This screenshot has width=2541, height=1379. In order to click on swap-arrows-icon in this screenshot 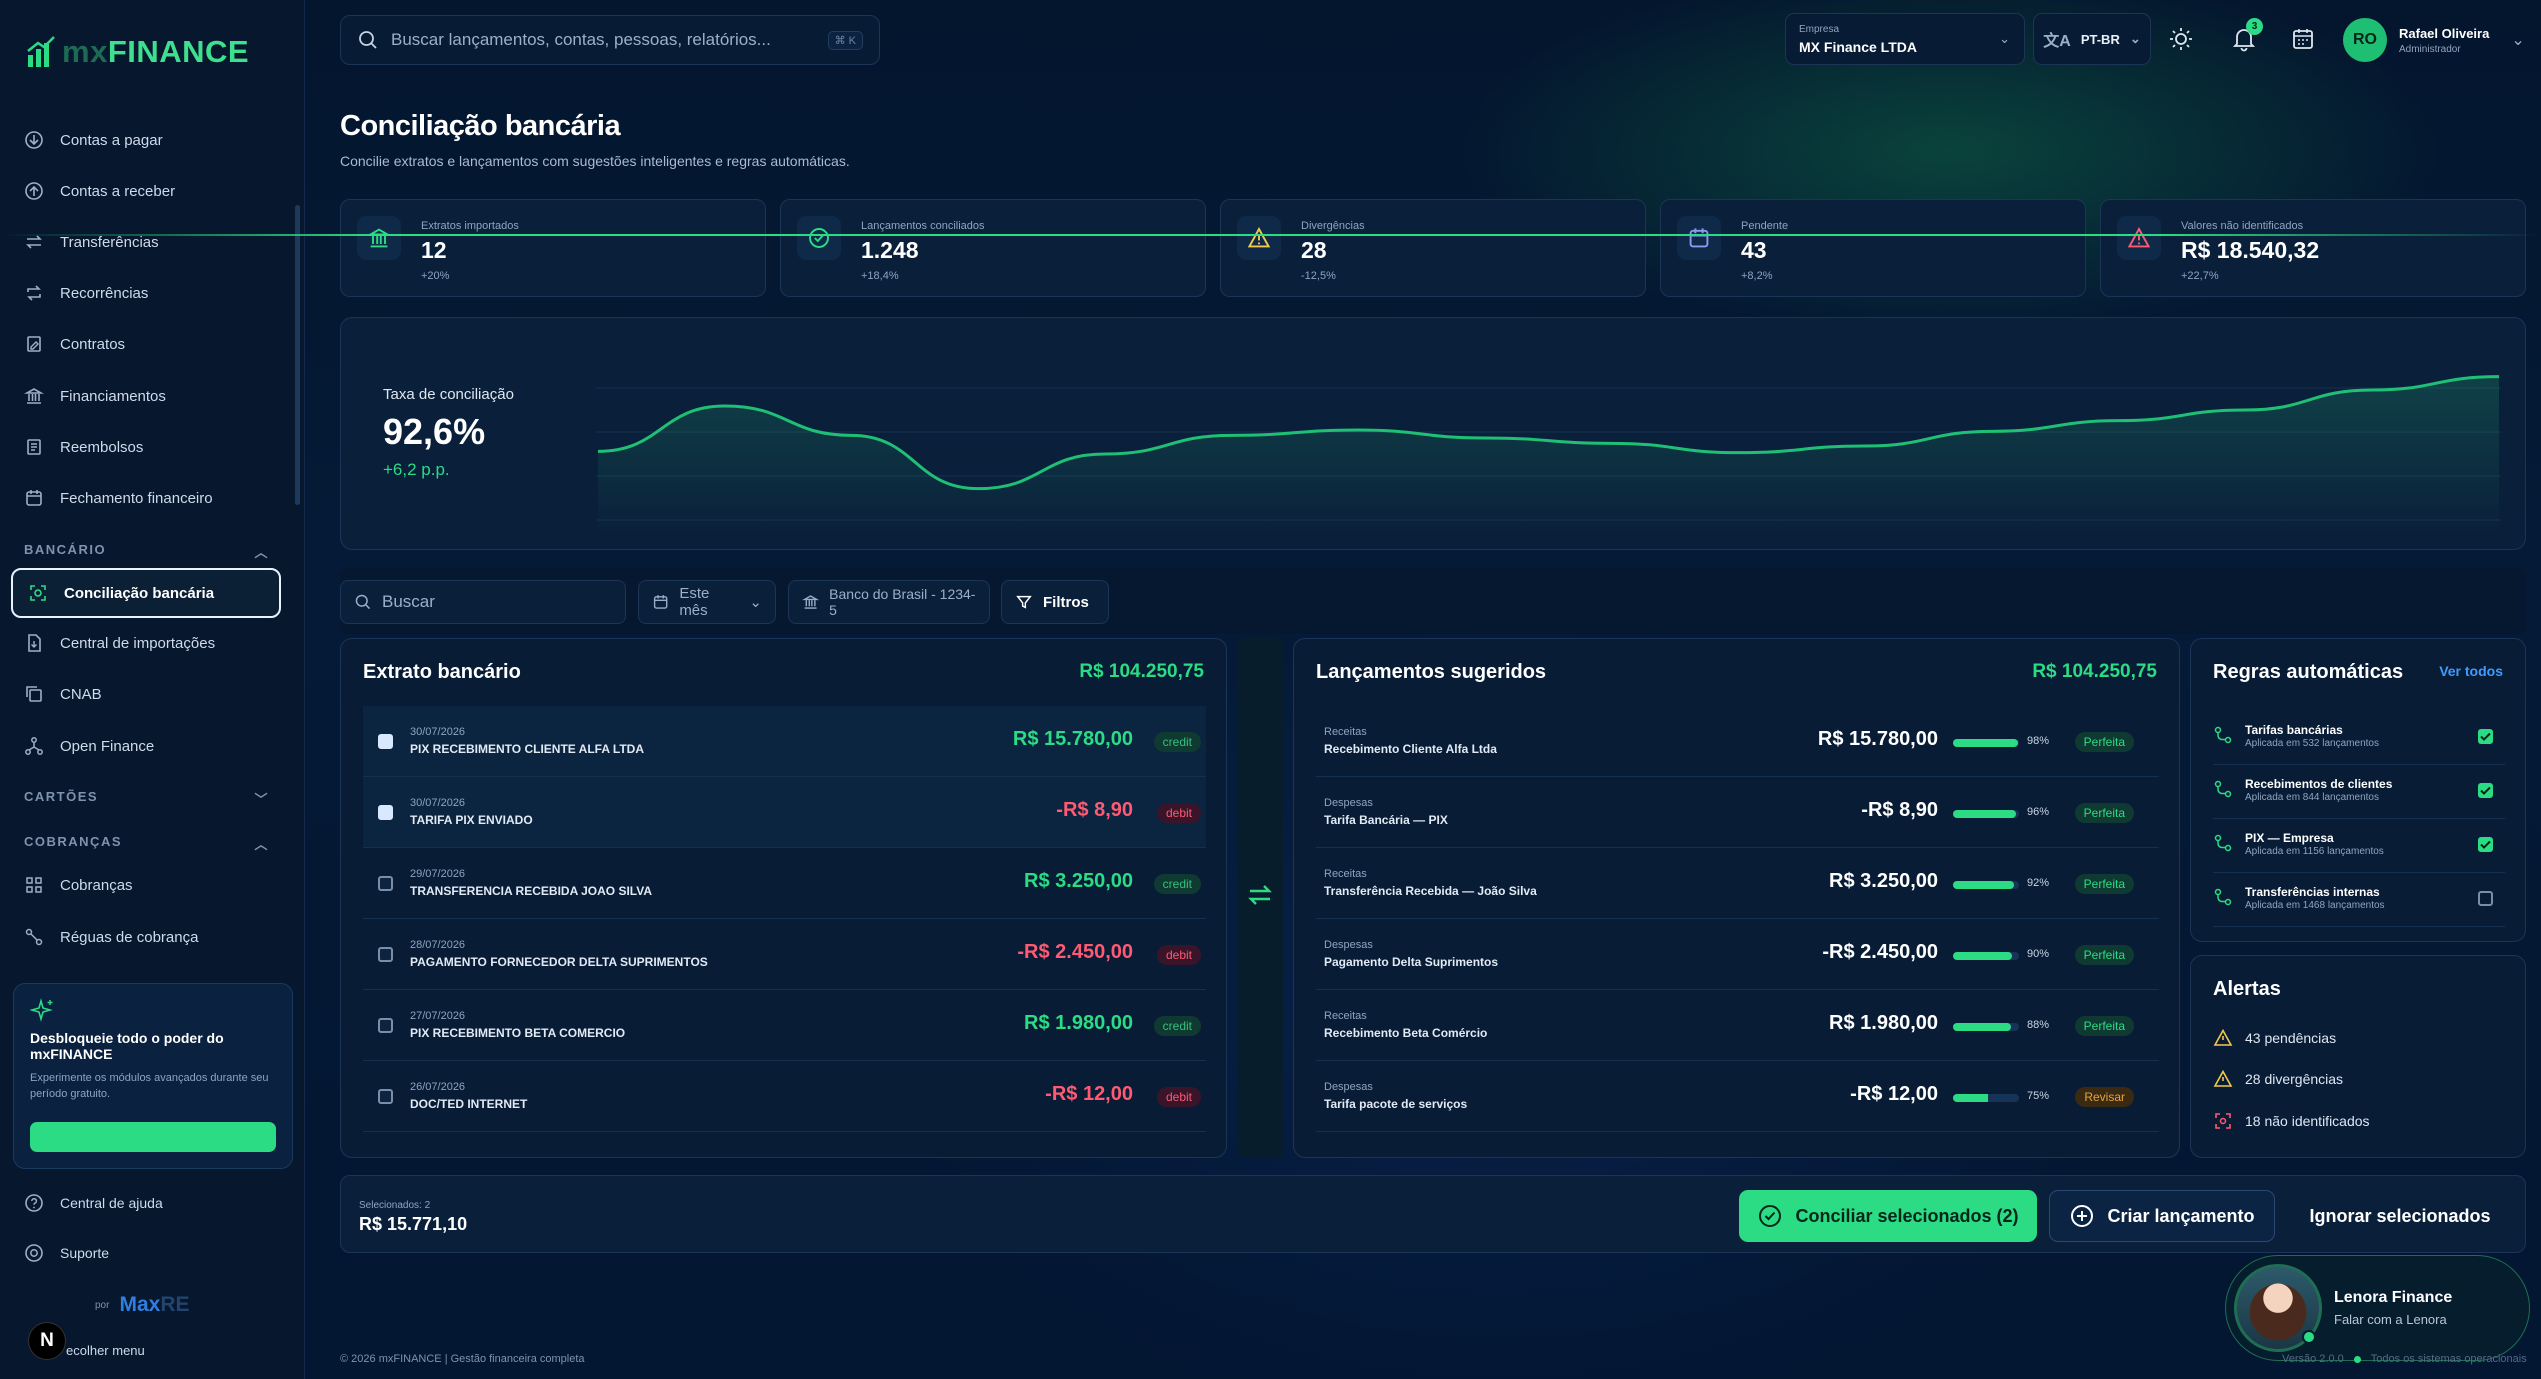, I will do `click(1260, 895)`.